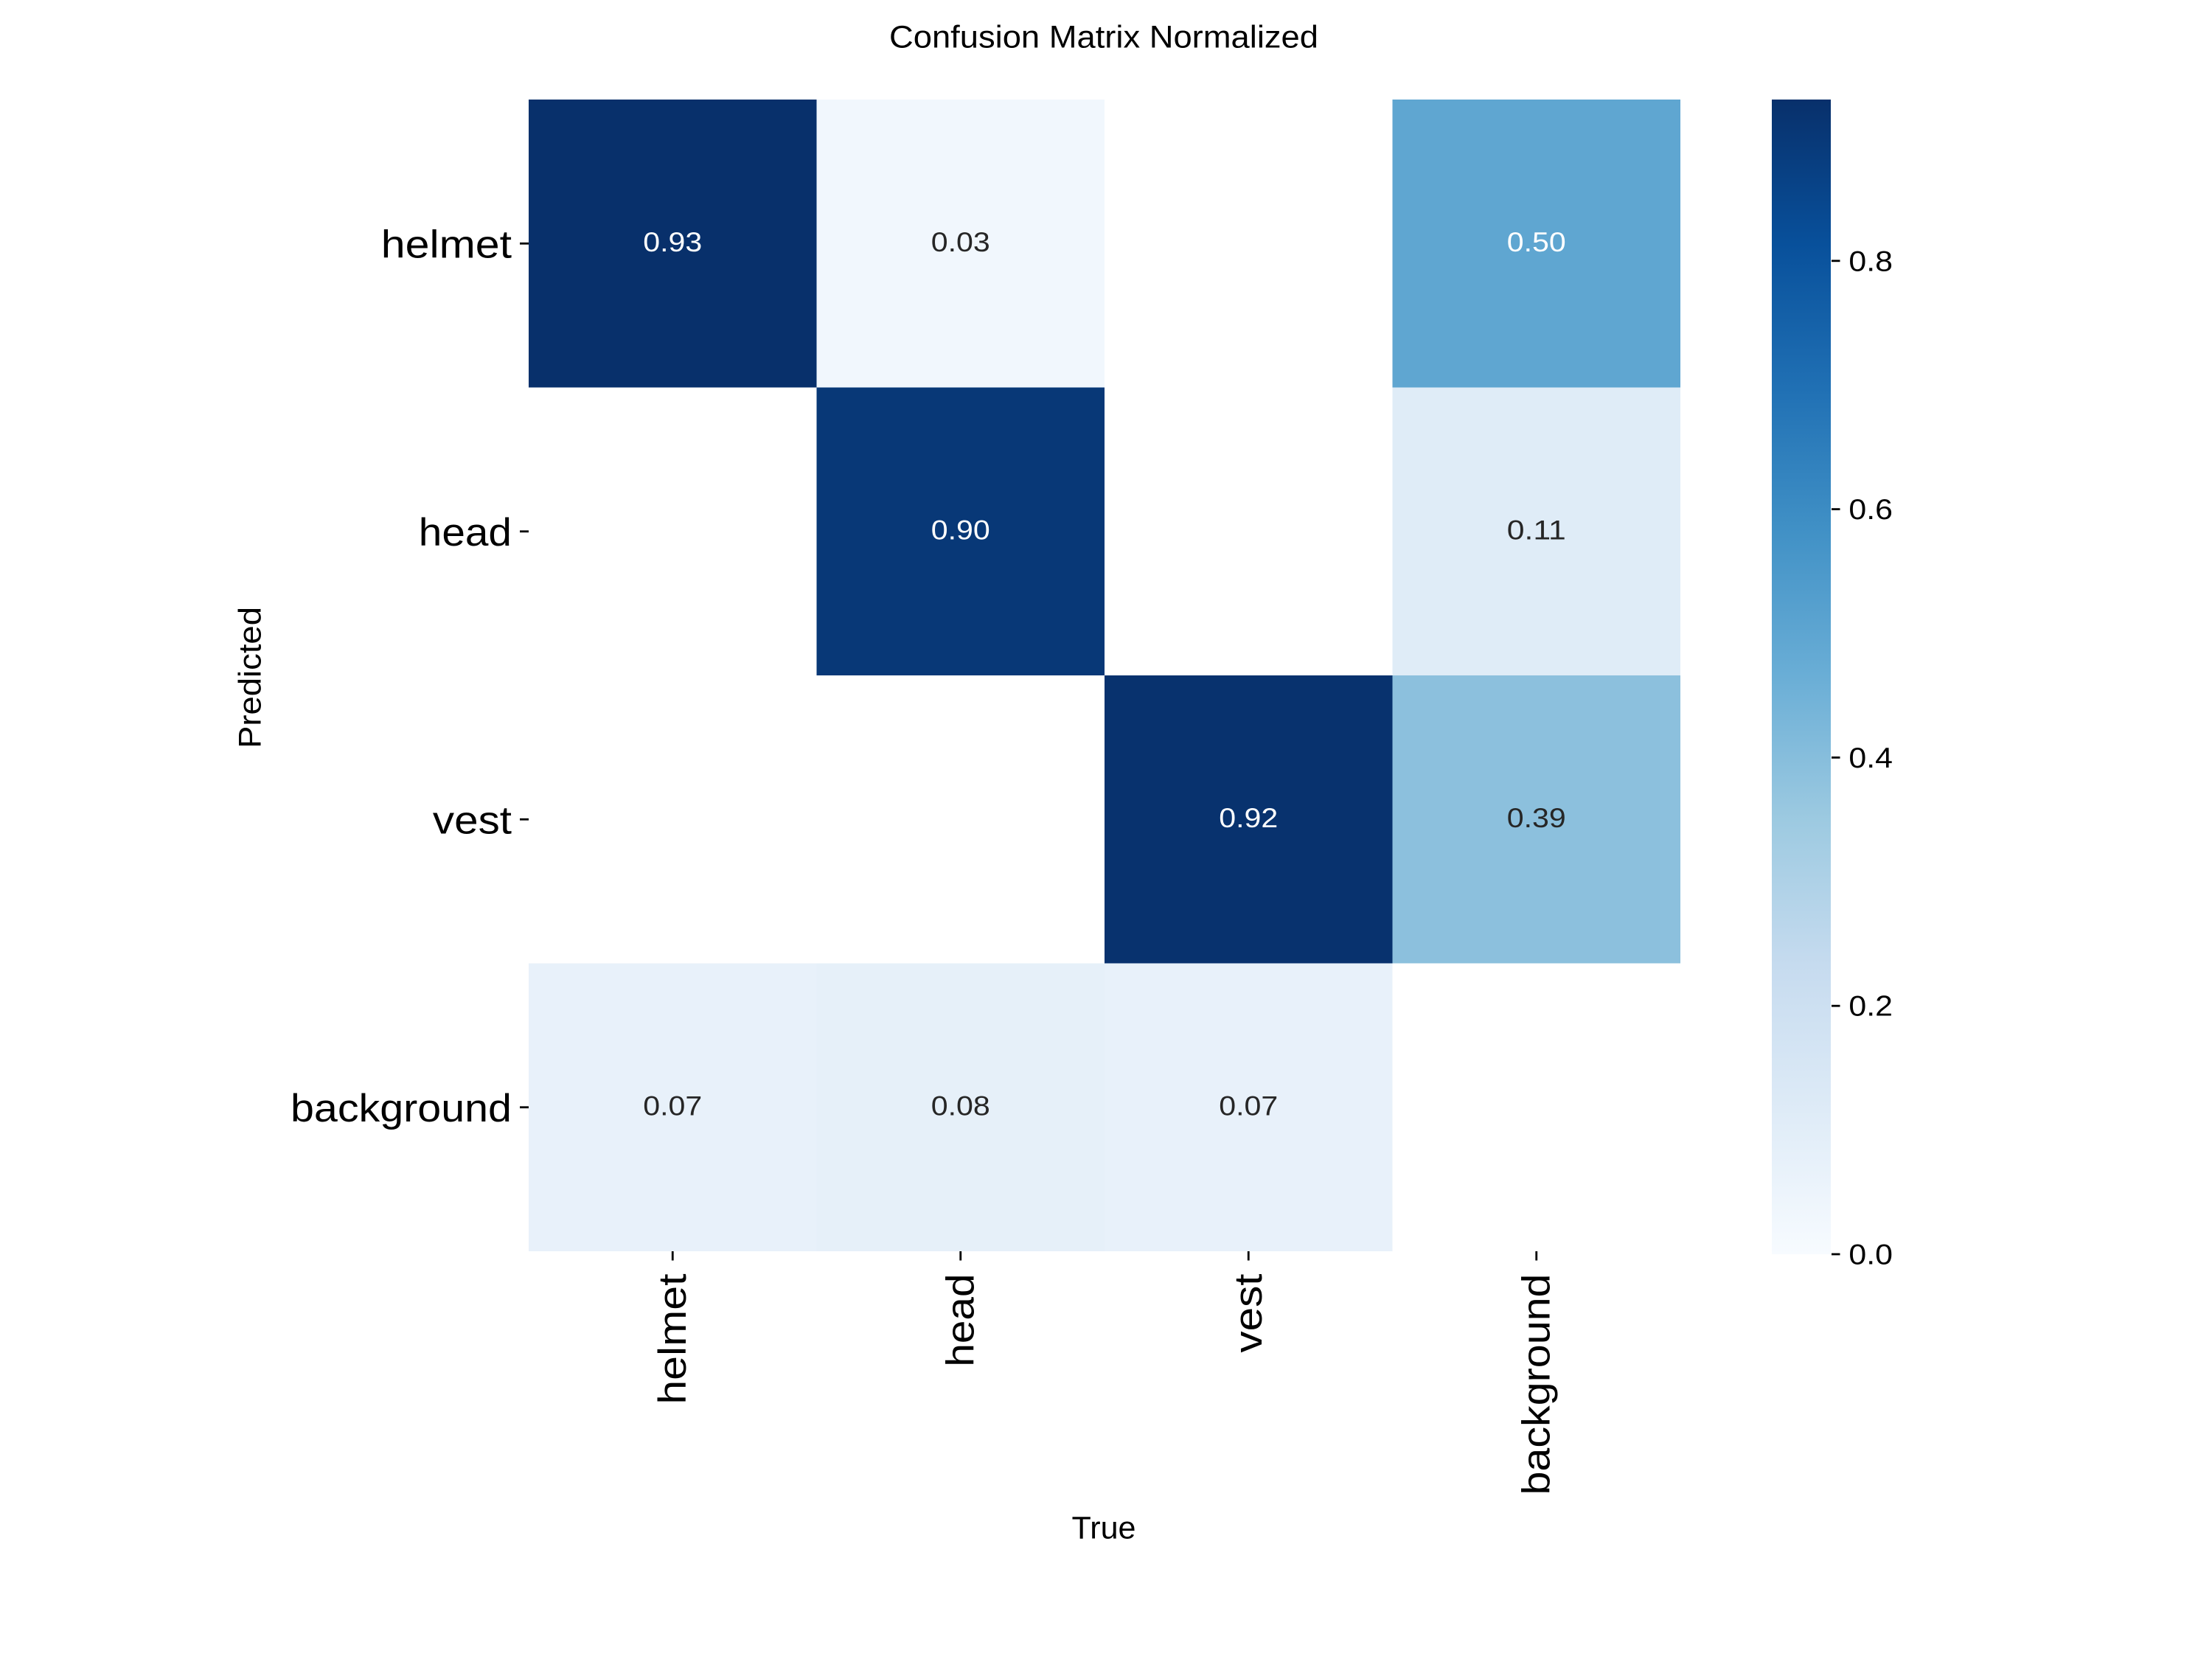  Describe the element at coordinates (1870, 510) in the screenshot. I see `svg-text: 0.6` at that location.